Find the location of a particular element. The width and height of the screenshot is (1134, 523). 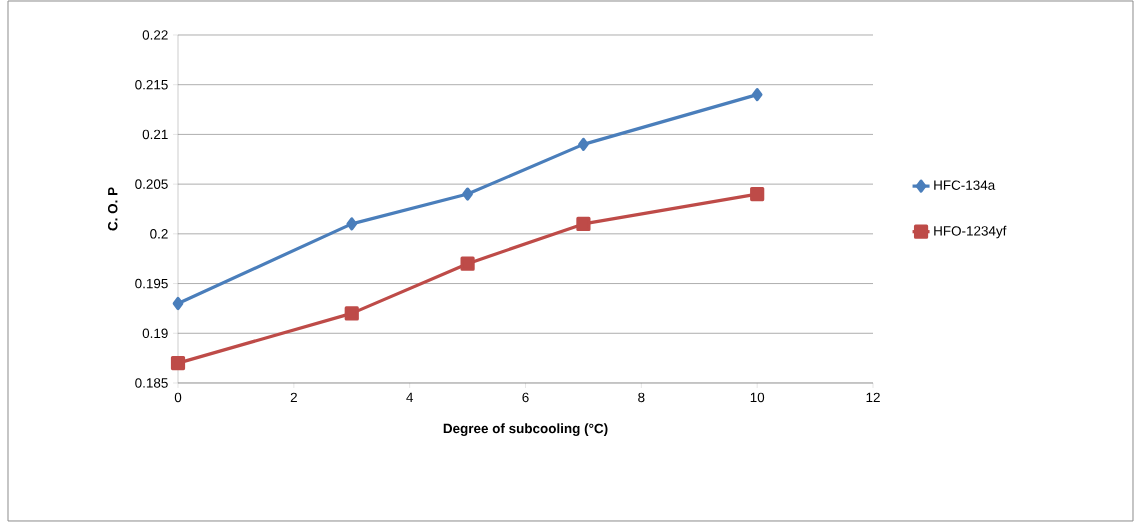

y-axis-title: C. O. P is located at coordinates (112, 209).